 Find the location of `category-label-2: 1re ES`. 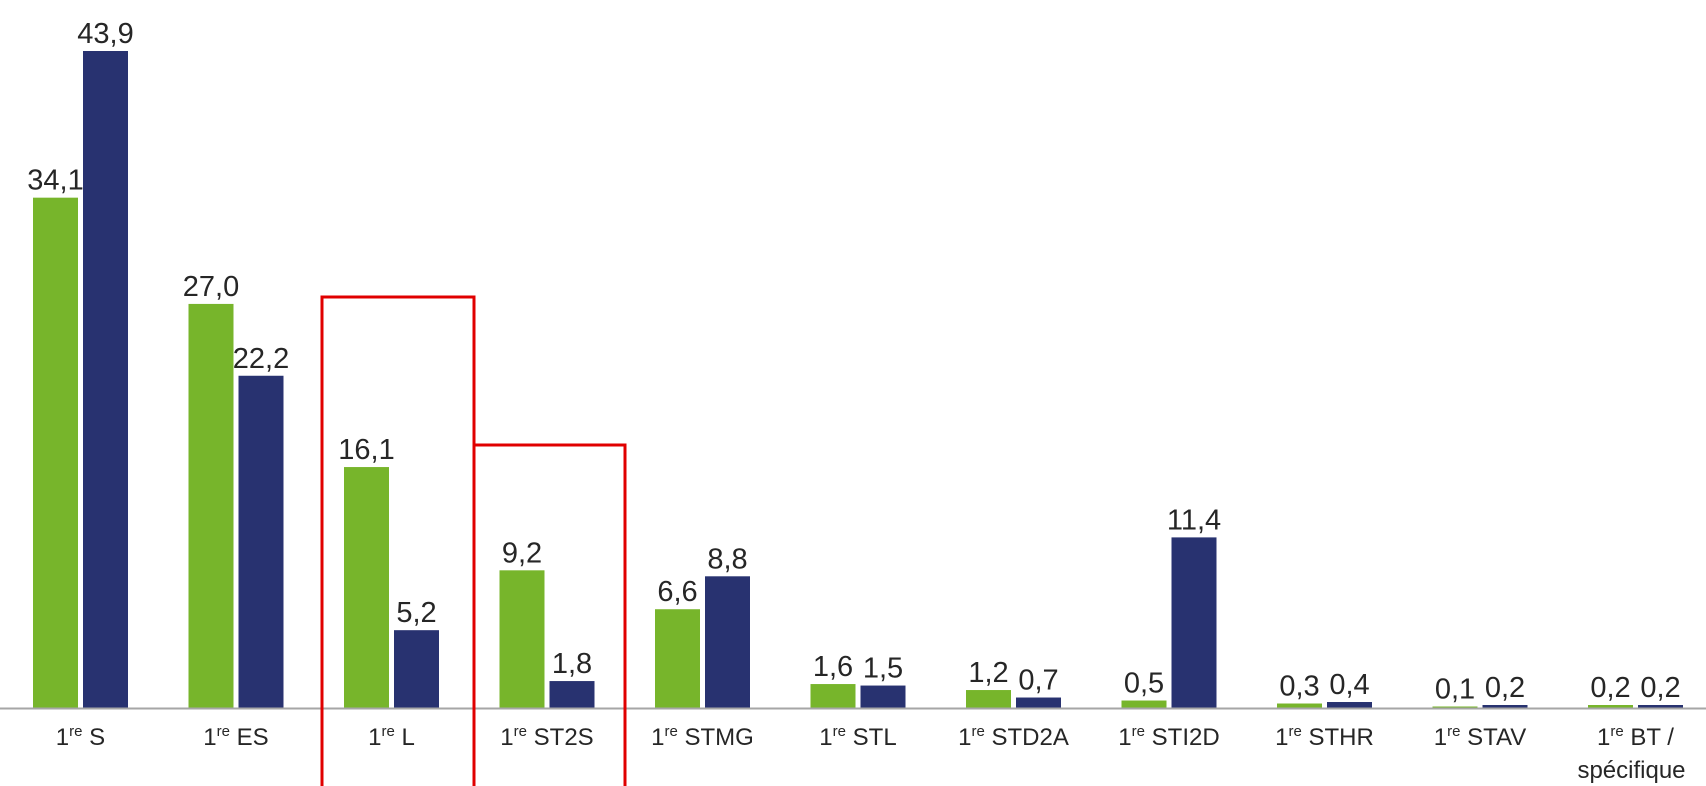

category-label-2: 1re ES is located at coordinates (235, 737).